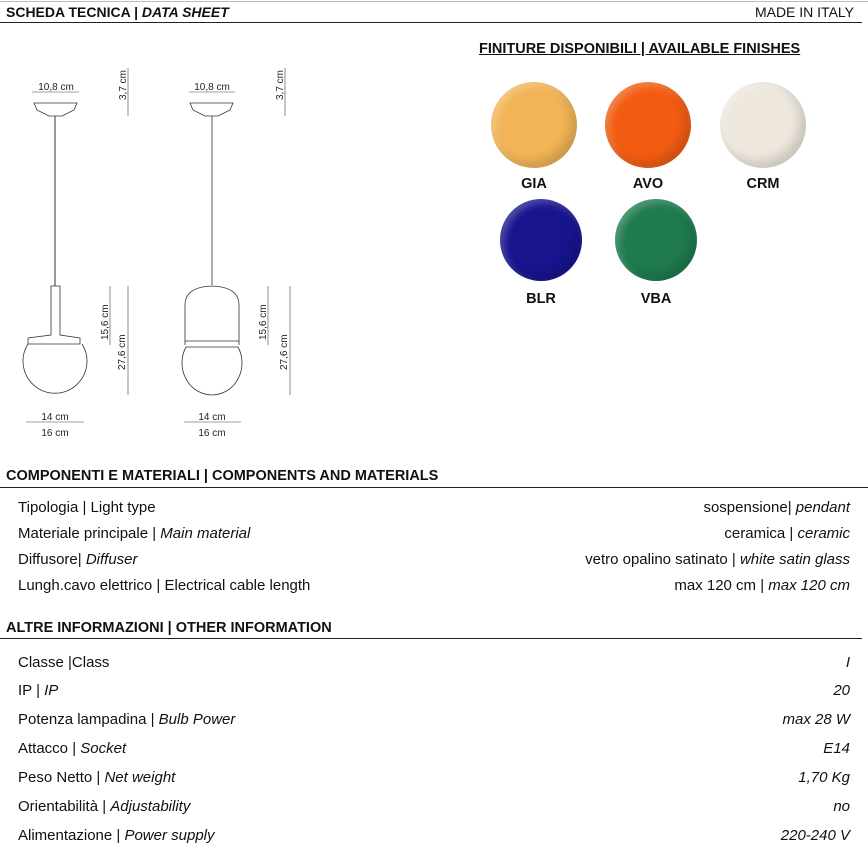 This screenshot has height=848, width=868. What do you see at coordinates (280, 85) in the screenshot?
I see `canopy-height-label-2: 3,7 cm` at bounding box center [280, 85].